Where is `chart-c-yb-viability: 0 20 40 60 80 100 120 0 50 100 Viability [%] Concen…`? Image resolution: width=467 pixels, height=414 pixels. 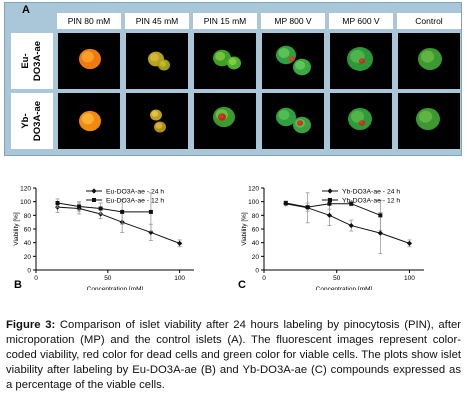
chart-c-yb-viability: 0 20 40 60 80 100 120 0 50 100 Viability [%] Concen… is located at coordinates (346, 236).